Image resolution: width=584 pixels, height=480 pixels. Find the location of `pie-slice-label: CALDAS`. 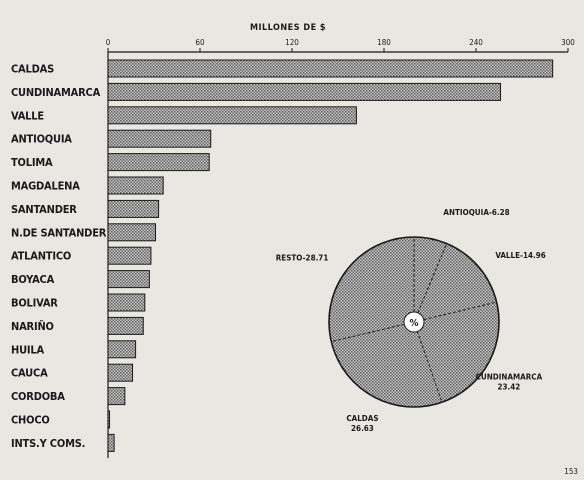

pie-slice-label: CALDAS is located at coordinates (362, 418).